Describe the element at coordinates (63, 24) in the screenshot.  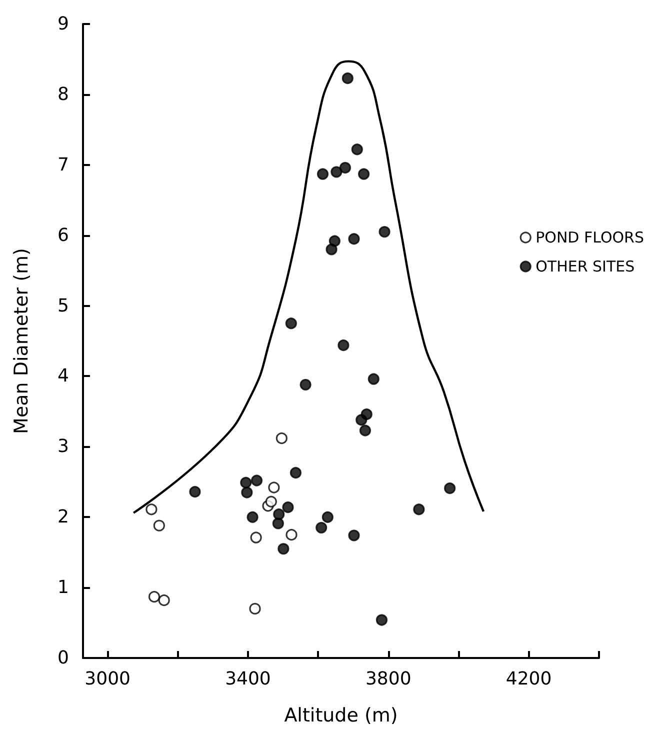
I see `y-tick-label: 9` at that location.